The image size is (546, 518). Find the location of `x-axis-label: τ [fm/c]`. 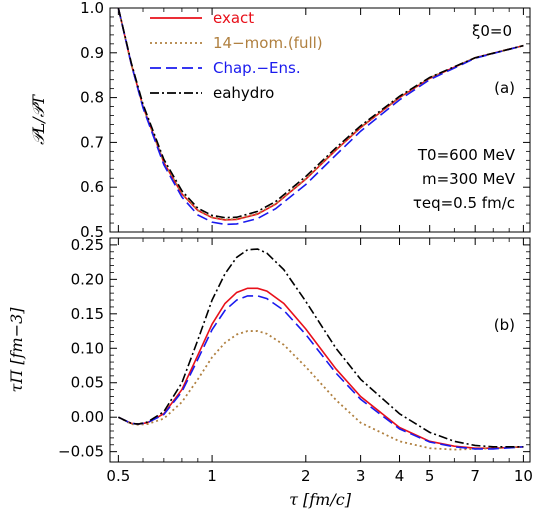

x-axis-label: τ [fm/c] is located at coordinates (320, 499).